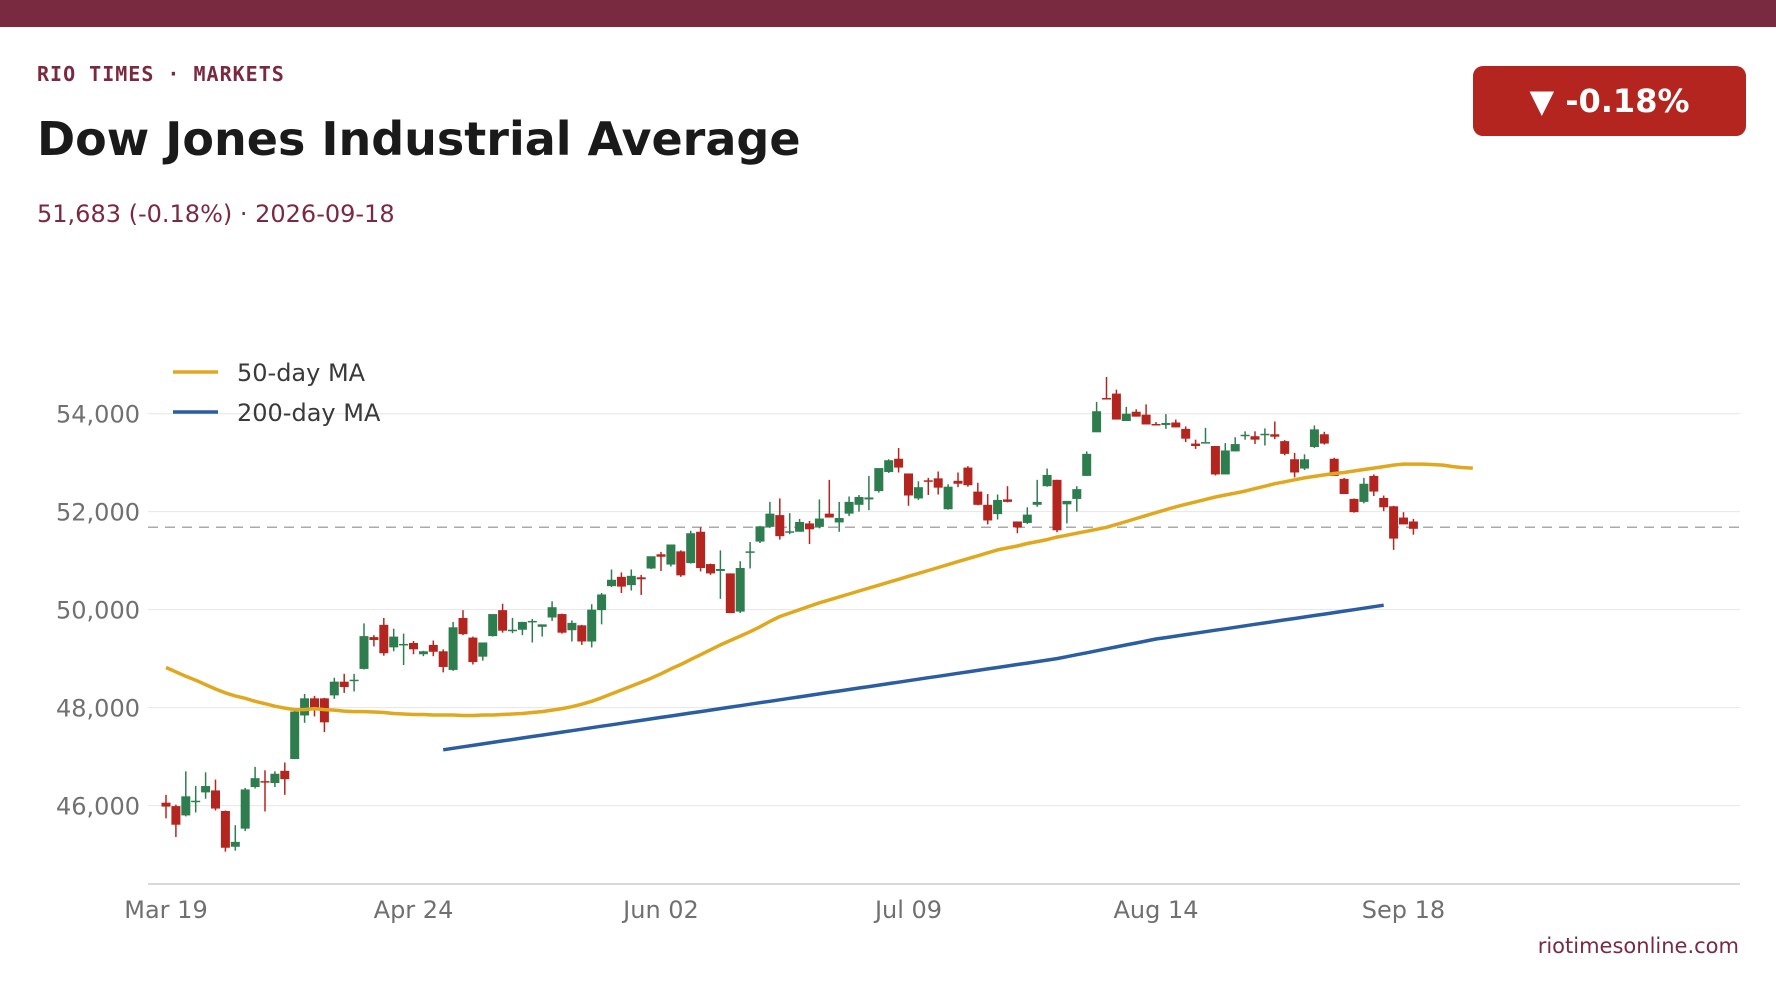 Image resolution: width=1776 pixels, height=999 pixels. Describe the element at coordinates (309, 413) in the screenshot. I see `legend-label: 200-day MA` at that location.